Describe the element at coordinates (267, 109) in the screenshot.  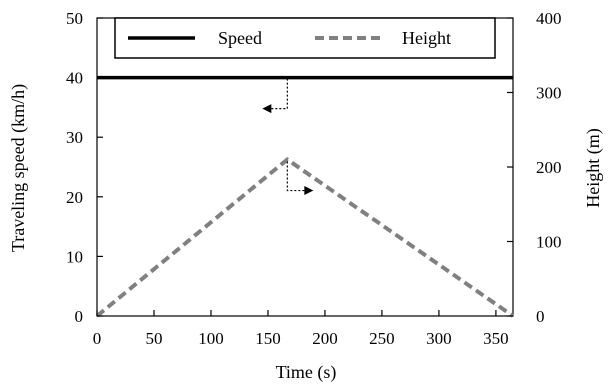
I see `annotation-arrowhead-speed` at that location.